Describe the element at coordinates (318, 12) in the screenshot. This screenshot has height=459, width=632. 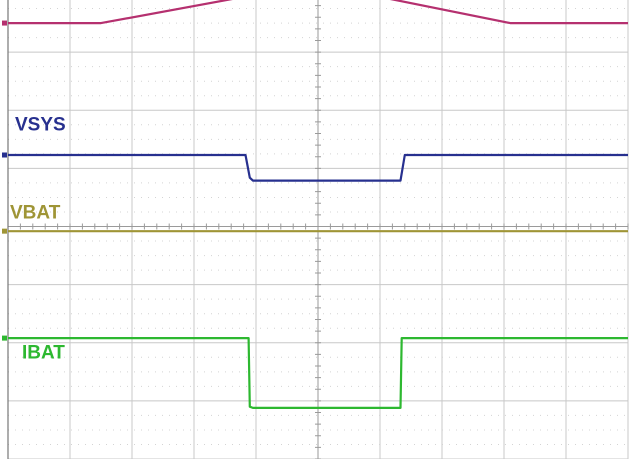
I see `trace-vin` at that location.